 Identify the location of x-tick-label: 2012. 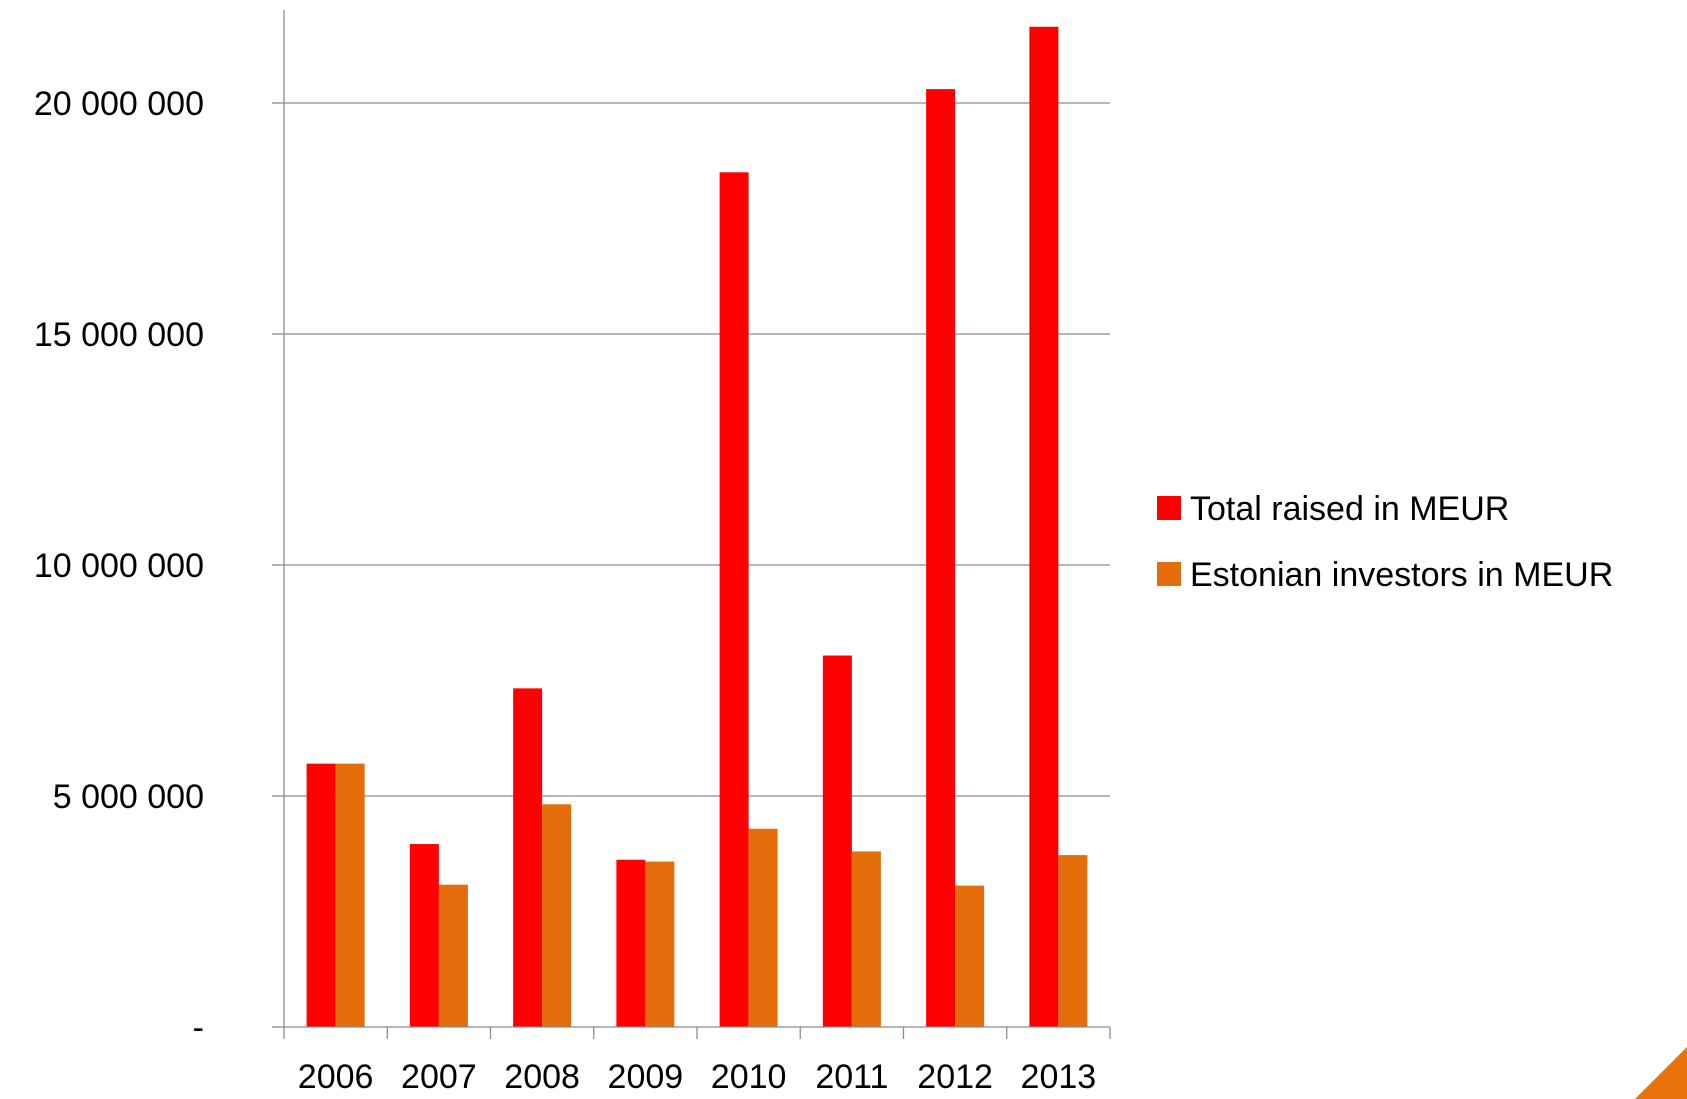
(955, 1077).